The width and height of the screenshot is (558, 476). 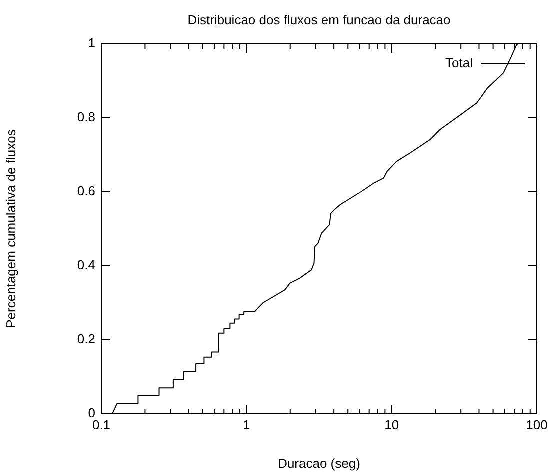 What do you see at coordinates (319, 463) in the screenshot?
I see `x-axis-title: Duracao (seg)` at bounding box center [319, 463].